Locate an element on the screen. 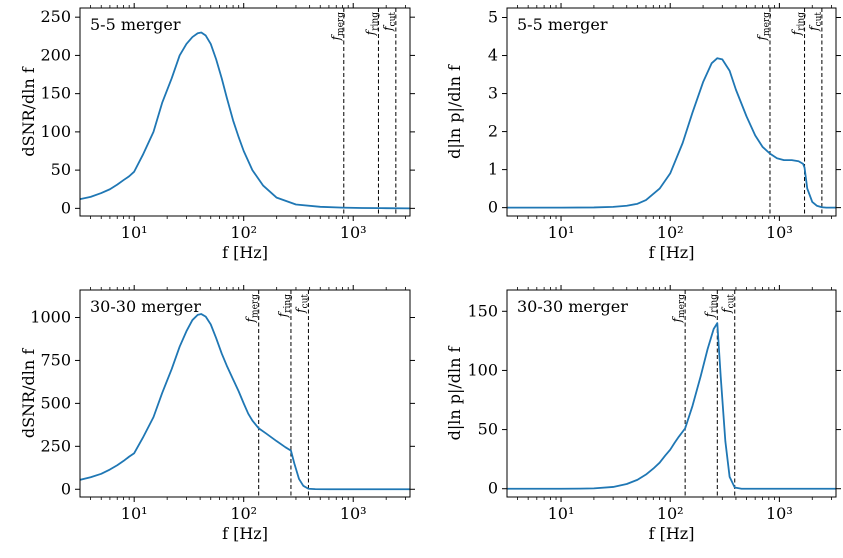 The width and height of the screenshot is (843, 558). y-tick-label: 4 is located at coordinates (493, 55).